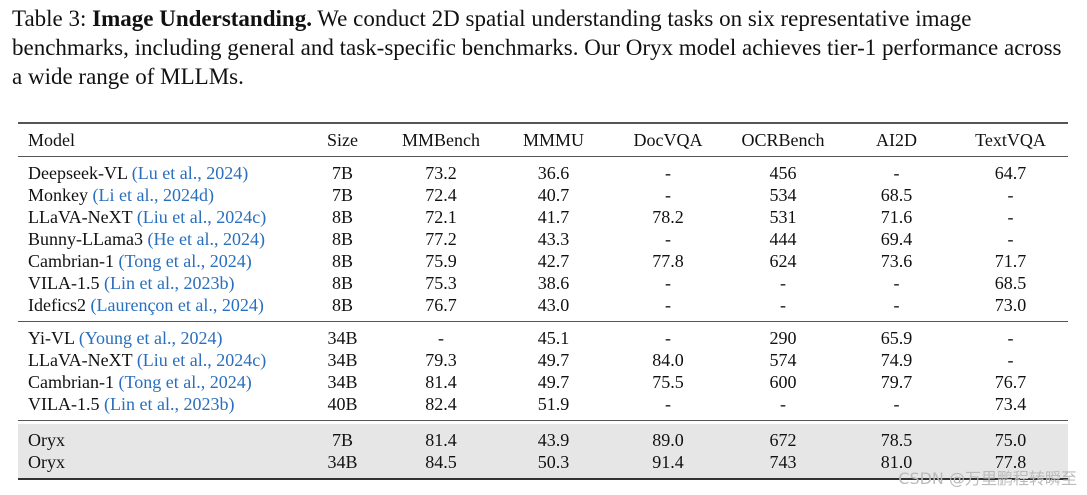 The width and height of the screenshot is (1087, 495). I want to click on group-divider, so click(543, 324).